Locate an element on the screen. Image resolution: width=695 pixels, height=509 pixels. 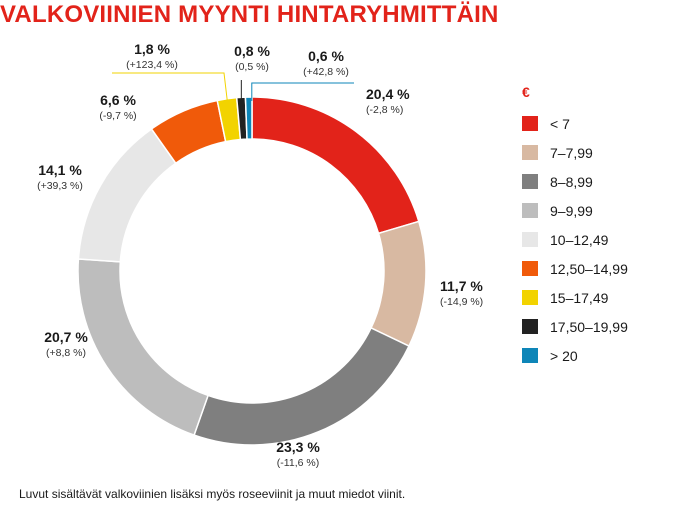
slice-value-label: 6,6 % is located at coordinates (118, 100).